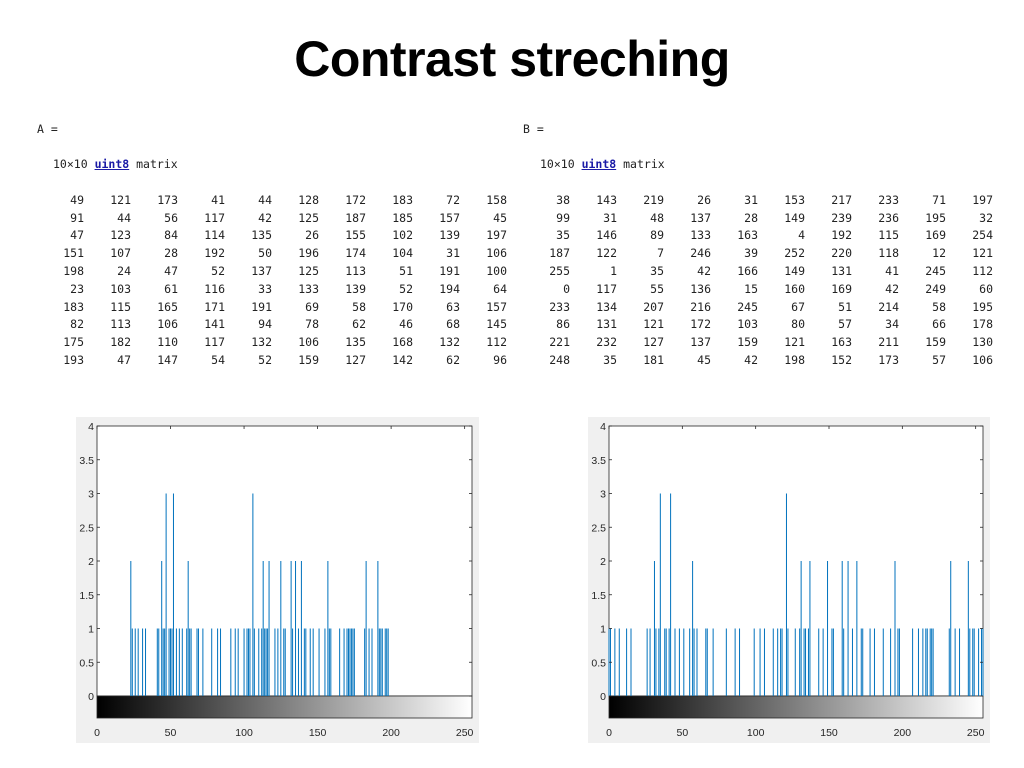 This screenshot has height=768, width=1024. I want to click on matrix-cell: 191, so click(261, 306).